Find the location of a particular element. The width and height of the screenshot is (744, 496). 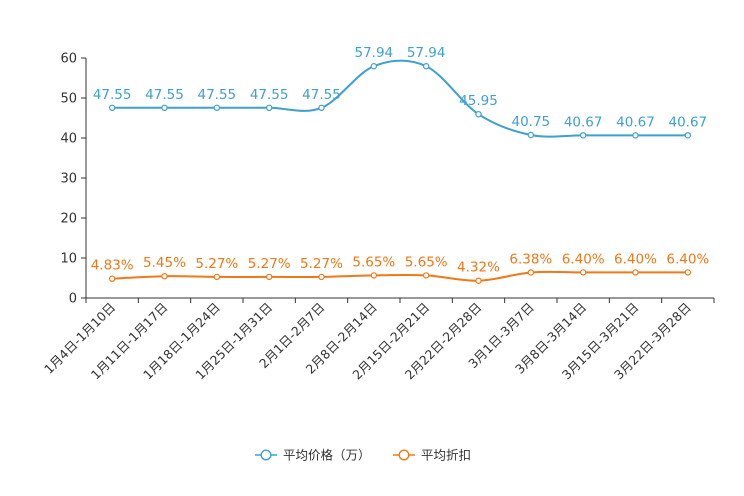

y-tick-label: 60 is located at coordinates (68, 59).